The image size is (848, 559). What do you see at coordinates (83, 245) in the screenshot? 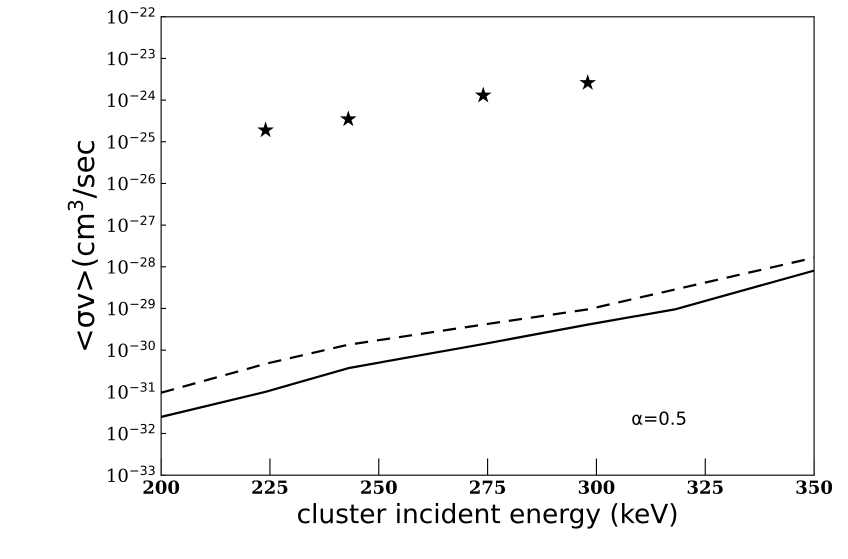
I see `y-axis-title: <σv>(cm$^{3}$/sec` at bounding box center [83, 245].